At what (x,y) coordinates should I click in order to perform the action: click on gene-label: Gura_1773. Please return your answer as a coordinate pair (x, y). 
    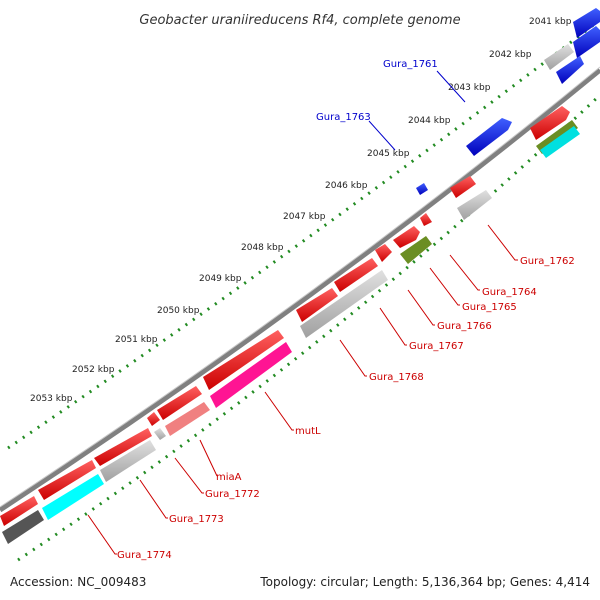
    Looking at the image, I should click on (196, 519).